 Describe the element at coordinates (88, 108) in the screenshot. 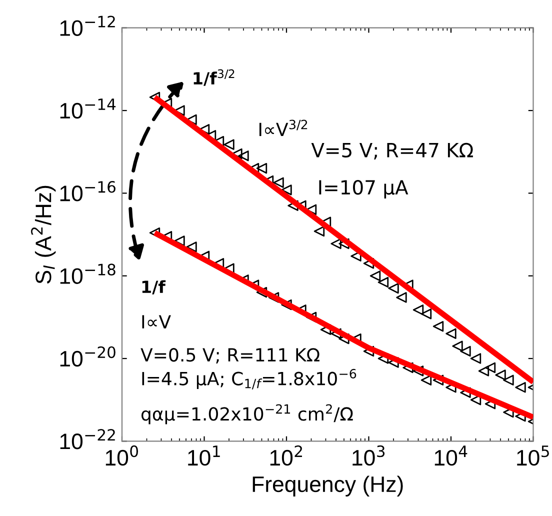

I see `y-tick-label: 10$^{−14}$` at that location.